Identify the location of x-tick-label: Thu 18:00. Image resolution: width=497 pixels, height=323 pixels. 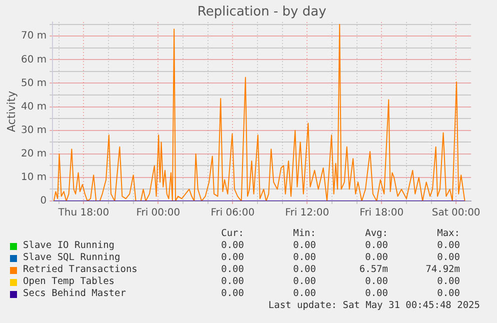
(83, 213).